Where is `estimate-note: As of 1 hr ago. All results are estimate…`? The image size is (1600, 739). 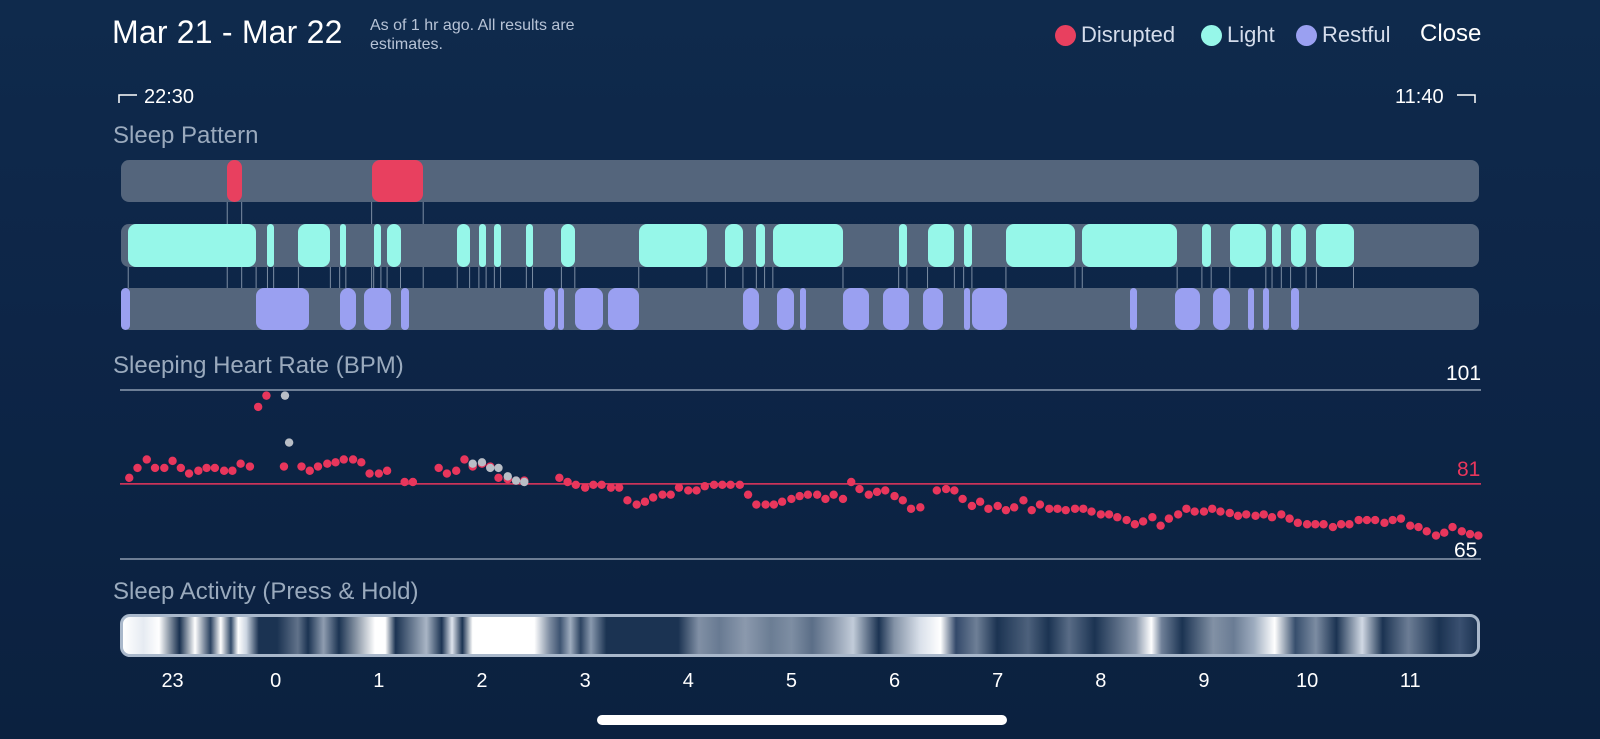
estimate-note: As of 1 hr ago. All results are estimate… is located at coordinates (472, 35).